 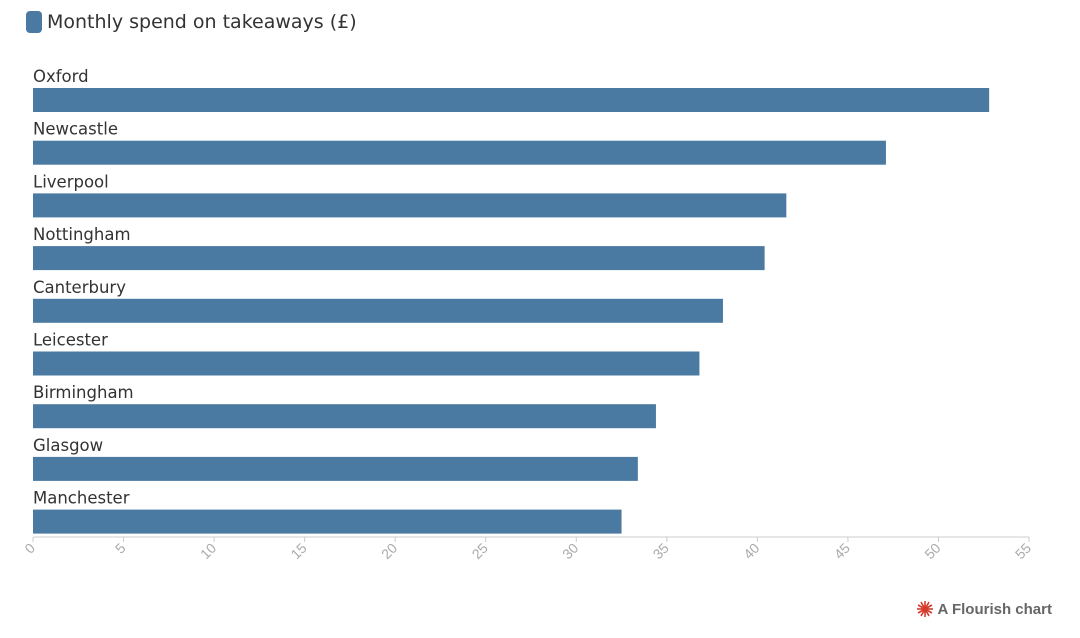 I want to click on category-label: Oxford, so click(x=61, y=76).